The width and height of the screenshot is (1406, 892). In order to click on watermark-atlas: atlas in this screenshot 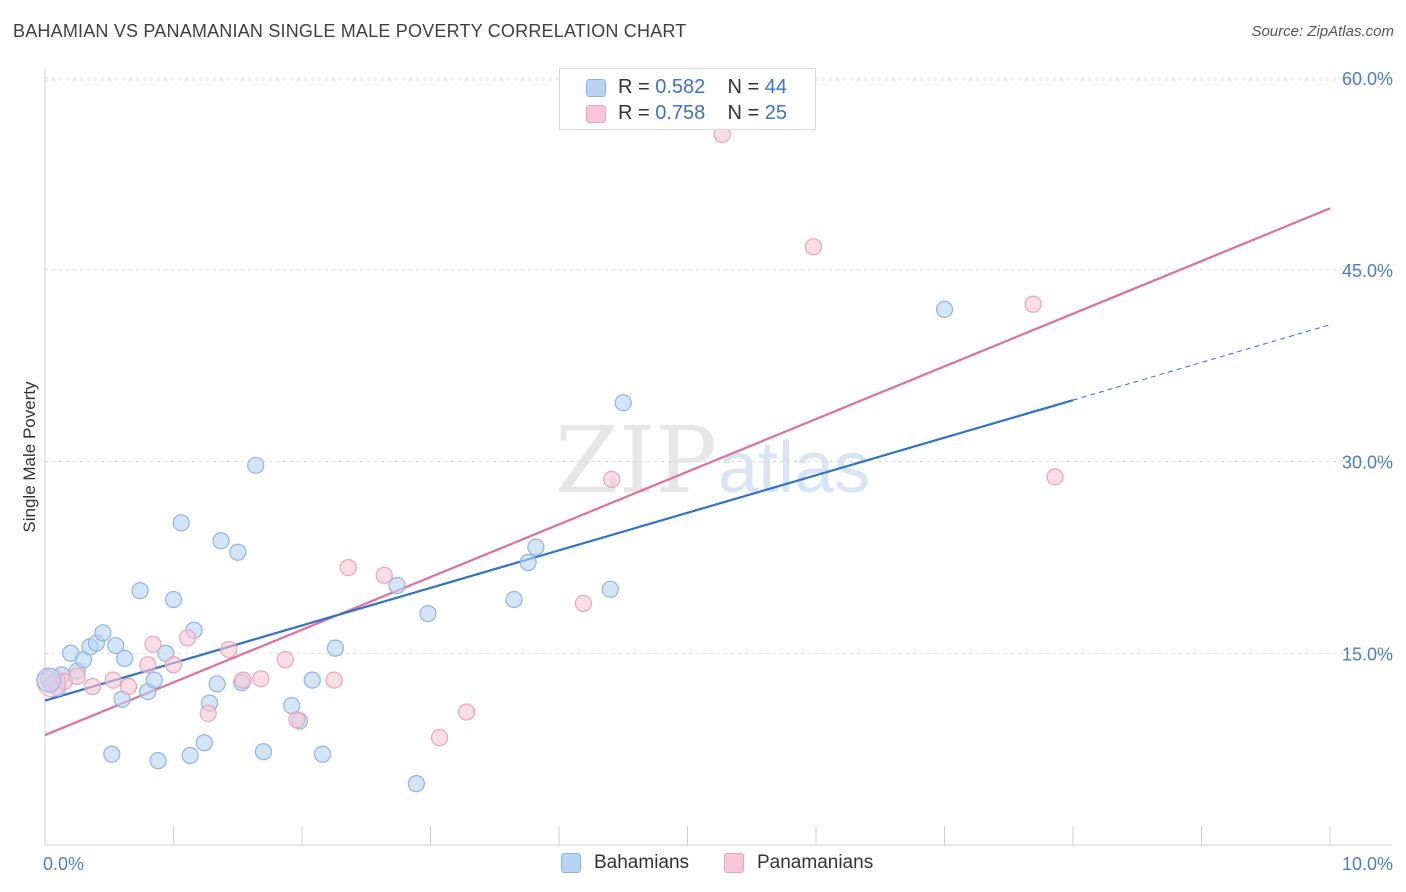, I will do `click(794, 468)`.